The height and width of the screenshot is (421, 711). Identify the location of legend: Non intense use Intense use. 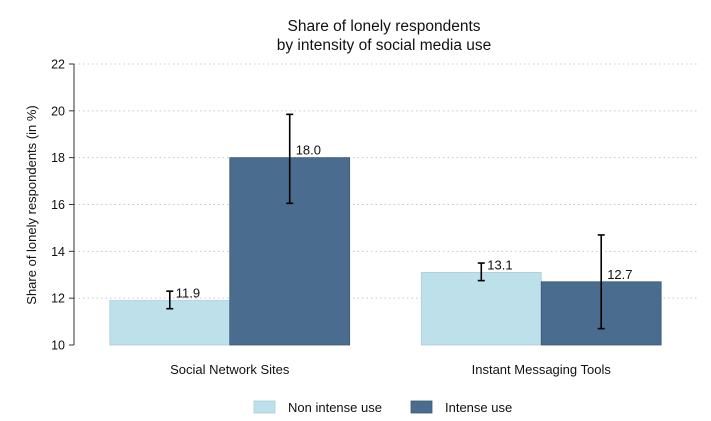
(382, 407).